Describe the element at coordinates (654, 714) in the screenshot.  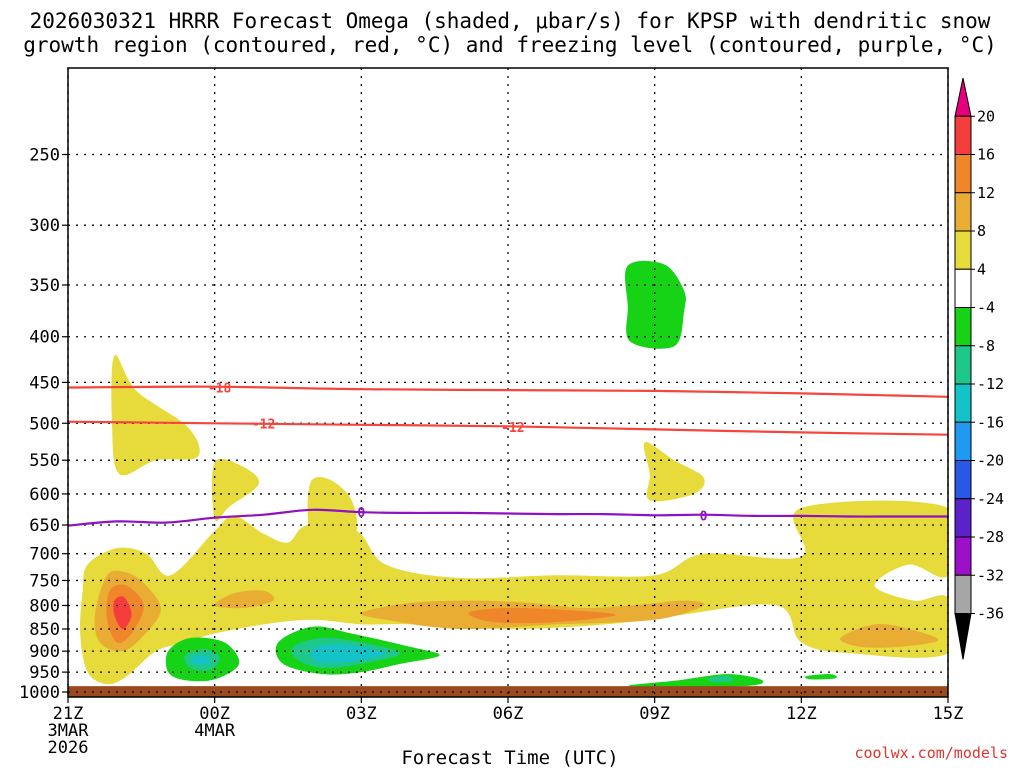
I see `x-tick-label: 09Z` at that location.